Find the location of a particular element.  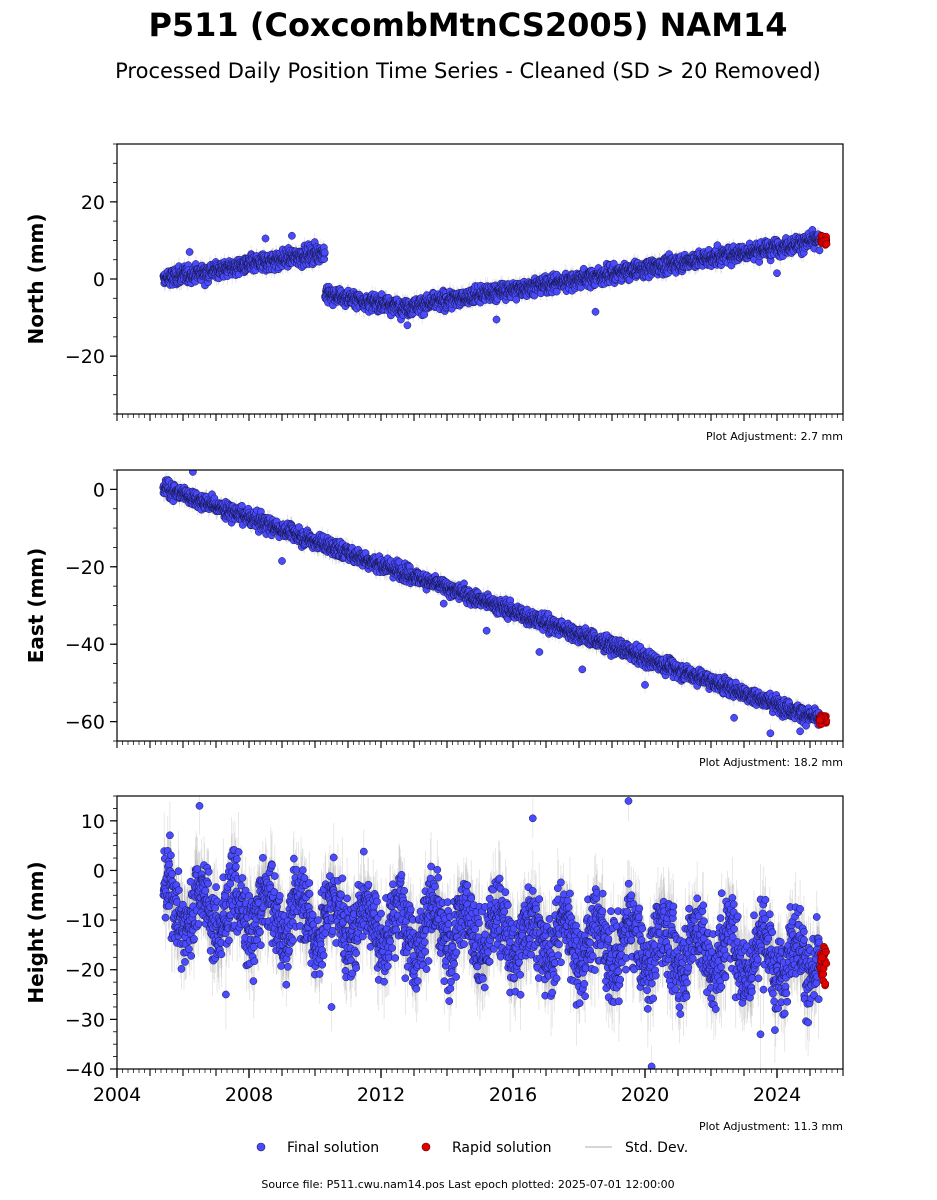

north-plot-area is located at coordinates (495, 278).